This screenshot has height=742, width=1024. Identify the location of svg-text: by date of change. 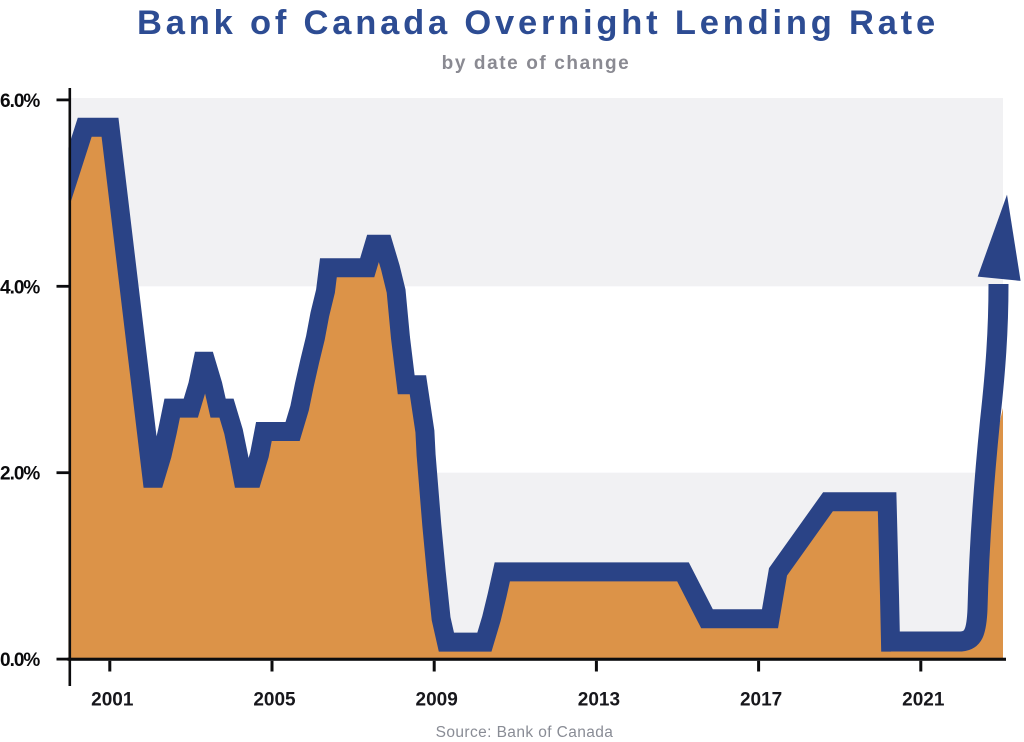
(536, 63).